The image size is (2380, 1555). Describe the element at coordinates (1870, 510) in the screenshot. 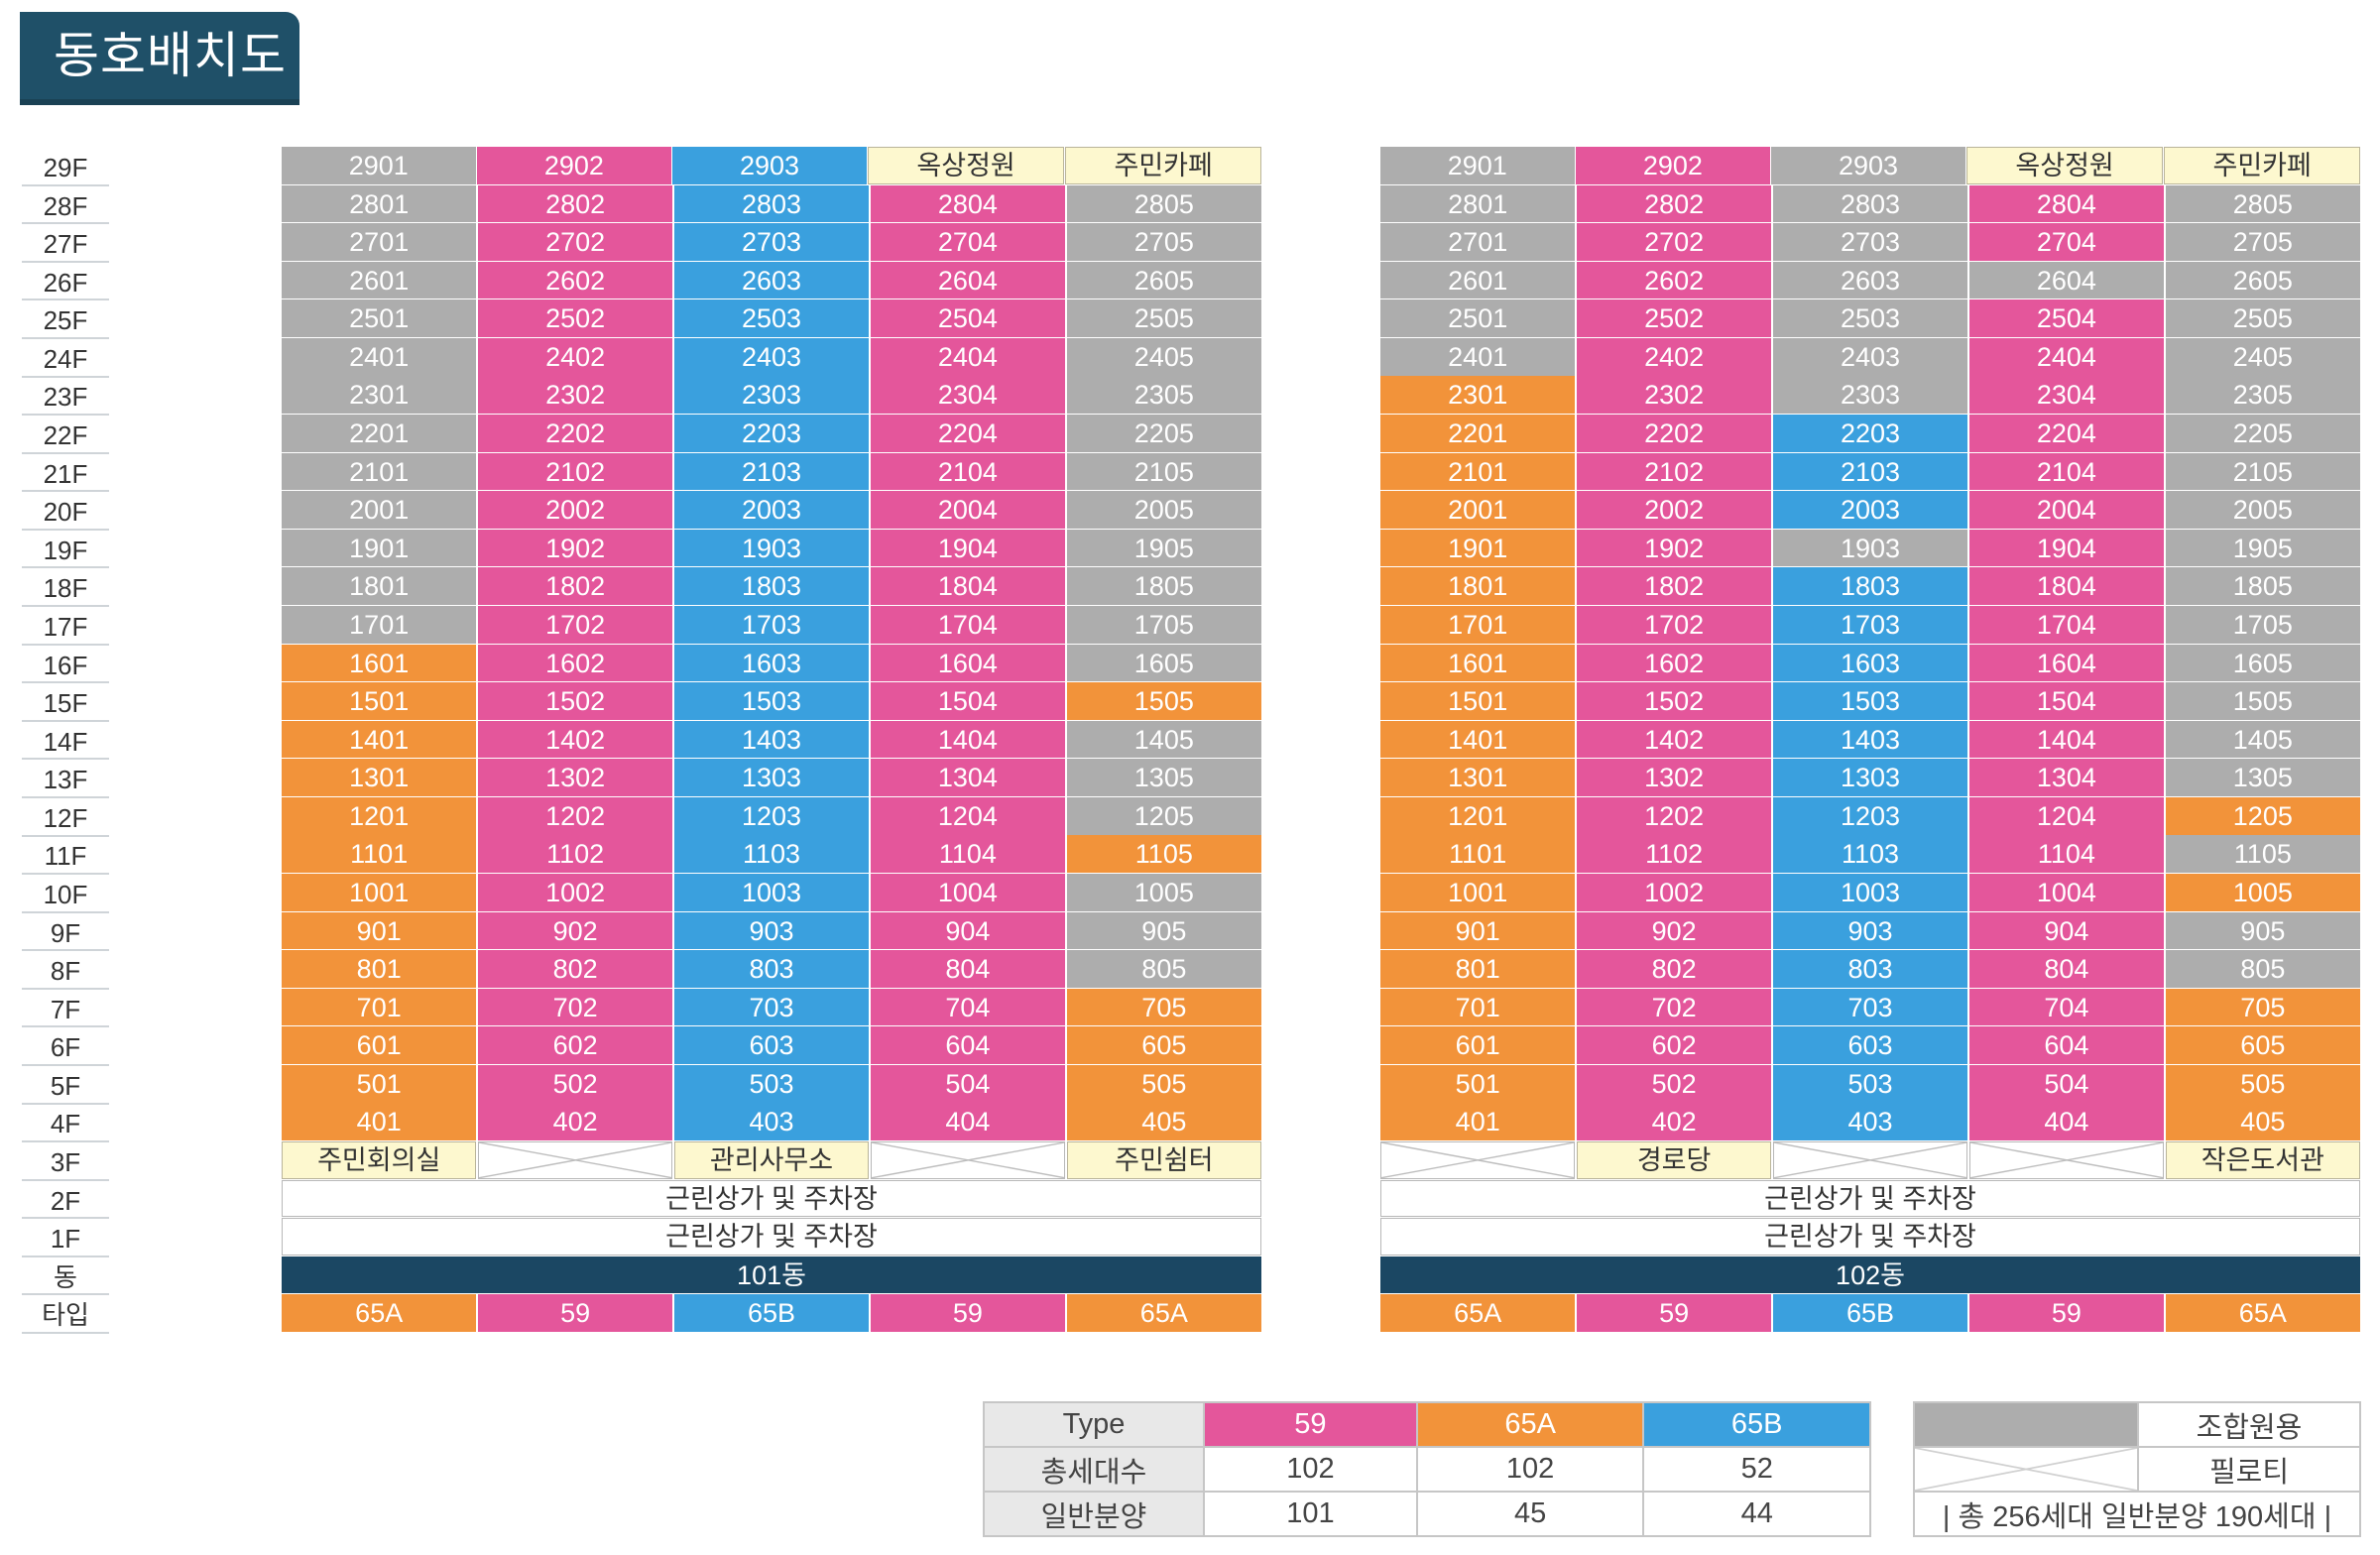

I see `floor-row: 2001 2002 2003 2004 2005` at that location.